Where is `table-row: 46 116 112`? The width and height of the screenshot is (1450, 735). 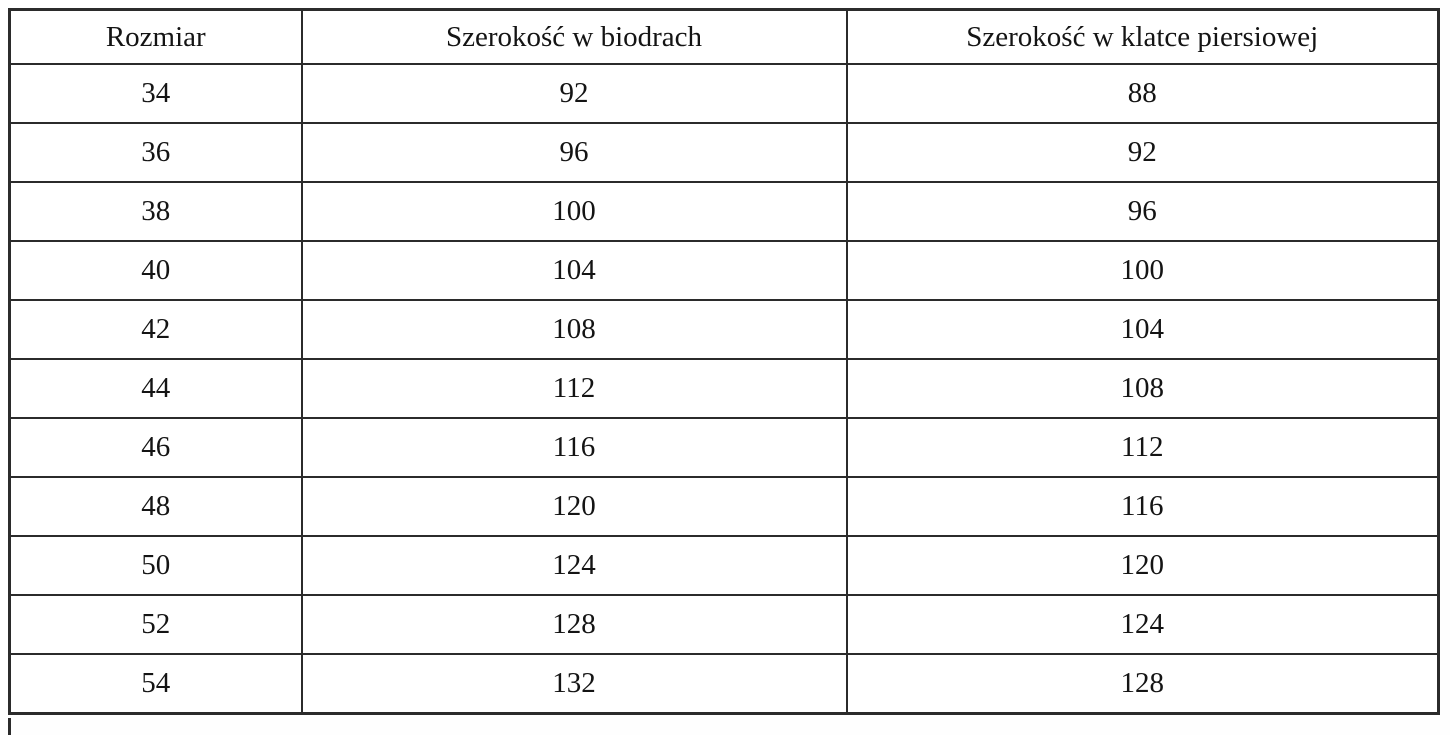
table-row: 46 116 112 is located at coordinates (724, 447).